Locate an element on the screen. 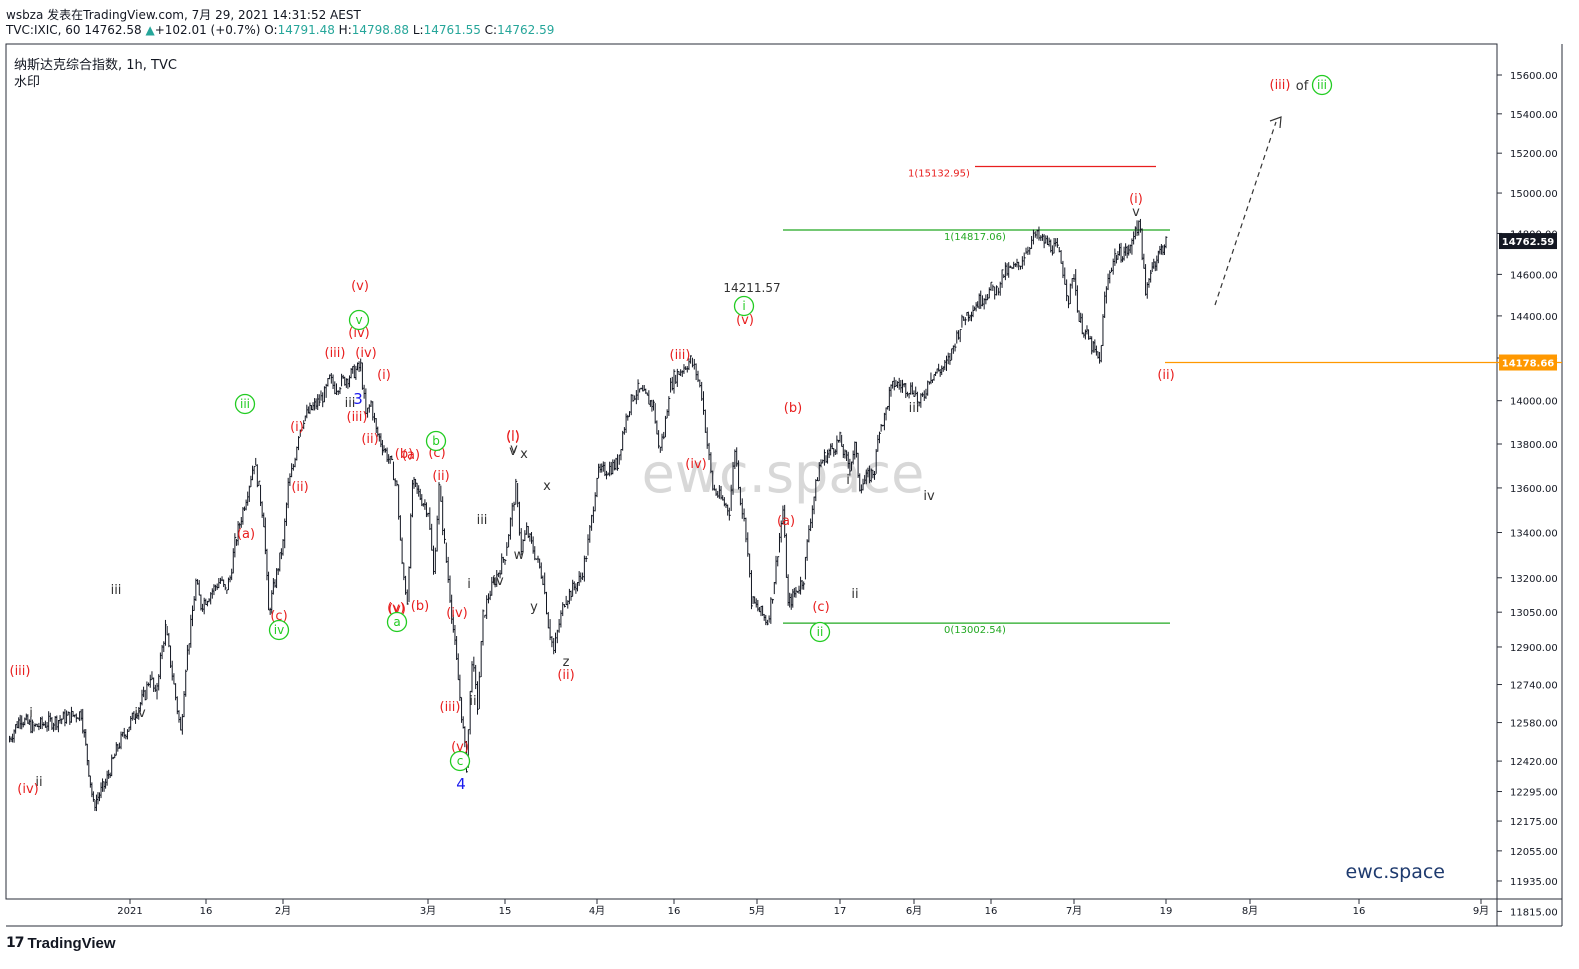 This screenshot has height=969, width=1579. circled-wave-label: a is located at coordinates (396, 622).